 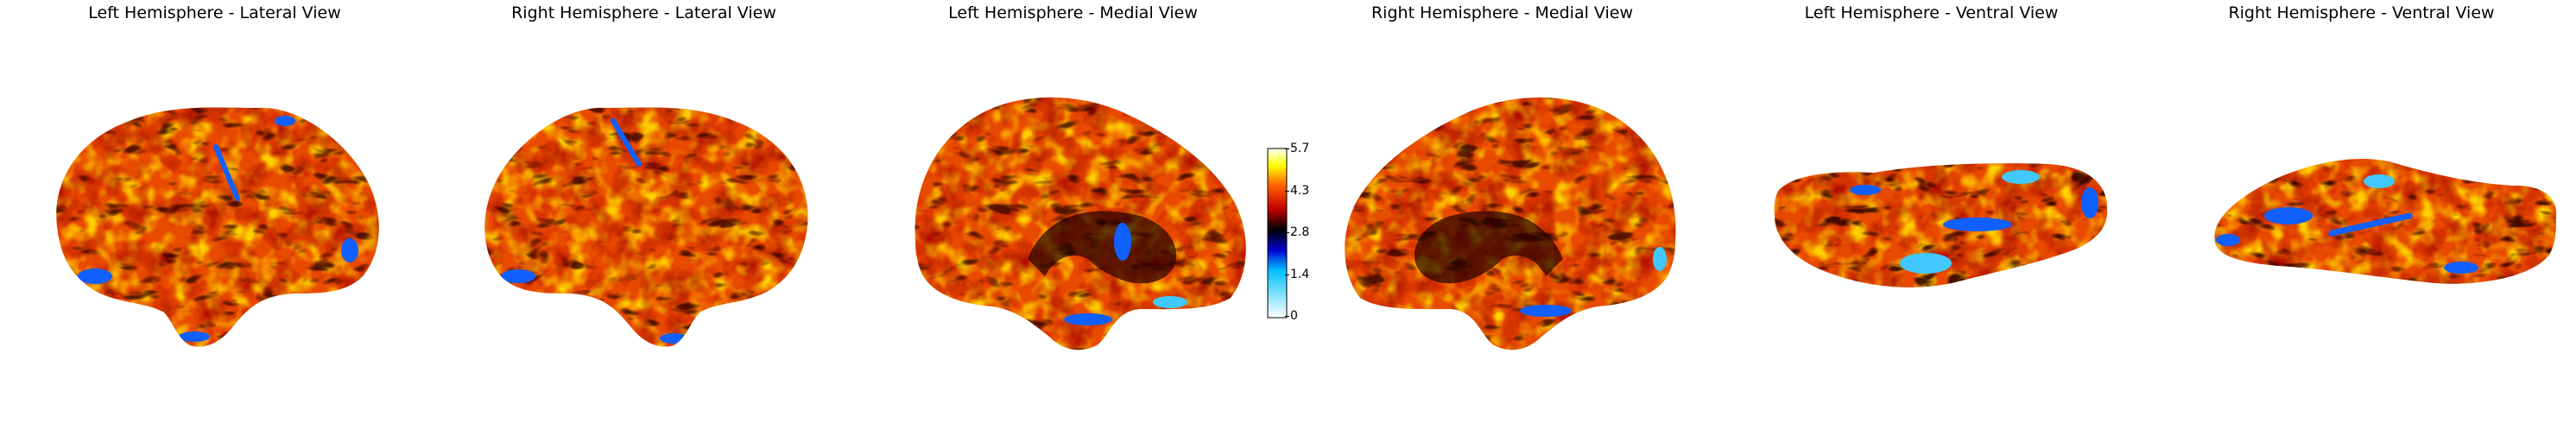 I want to click on brain-left-ventral, so click(x=1941, y=225).